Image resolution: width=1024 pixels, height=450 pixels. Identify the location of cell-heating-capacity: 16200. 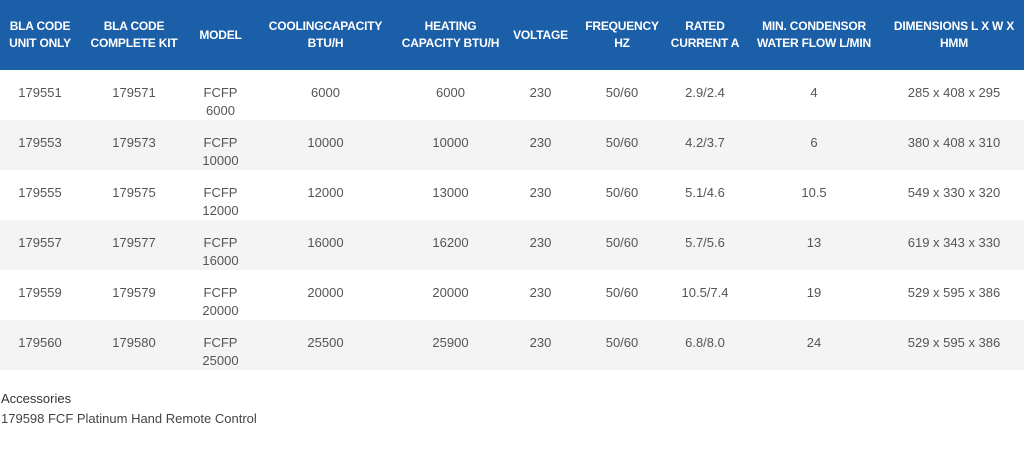
(450, 245).